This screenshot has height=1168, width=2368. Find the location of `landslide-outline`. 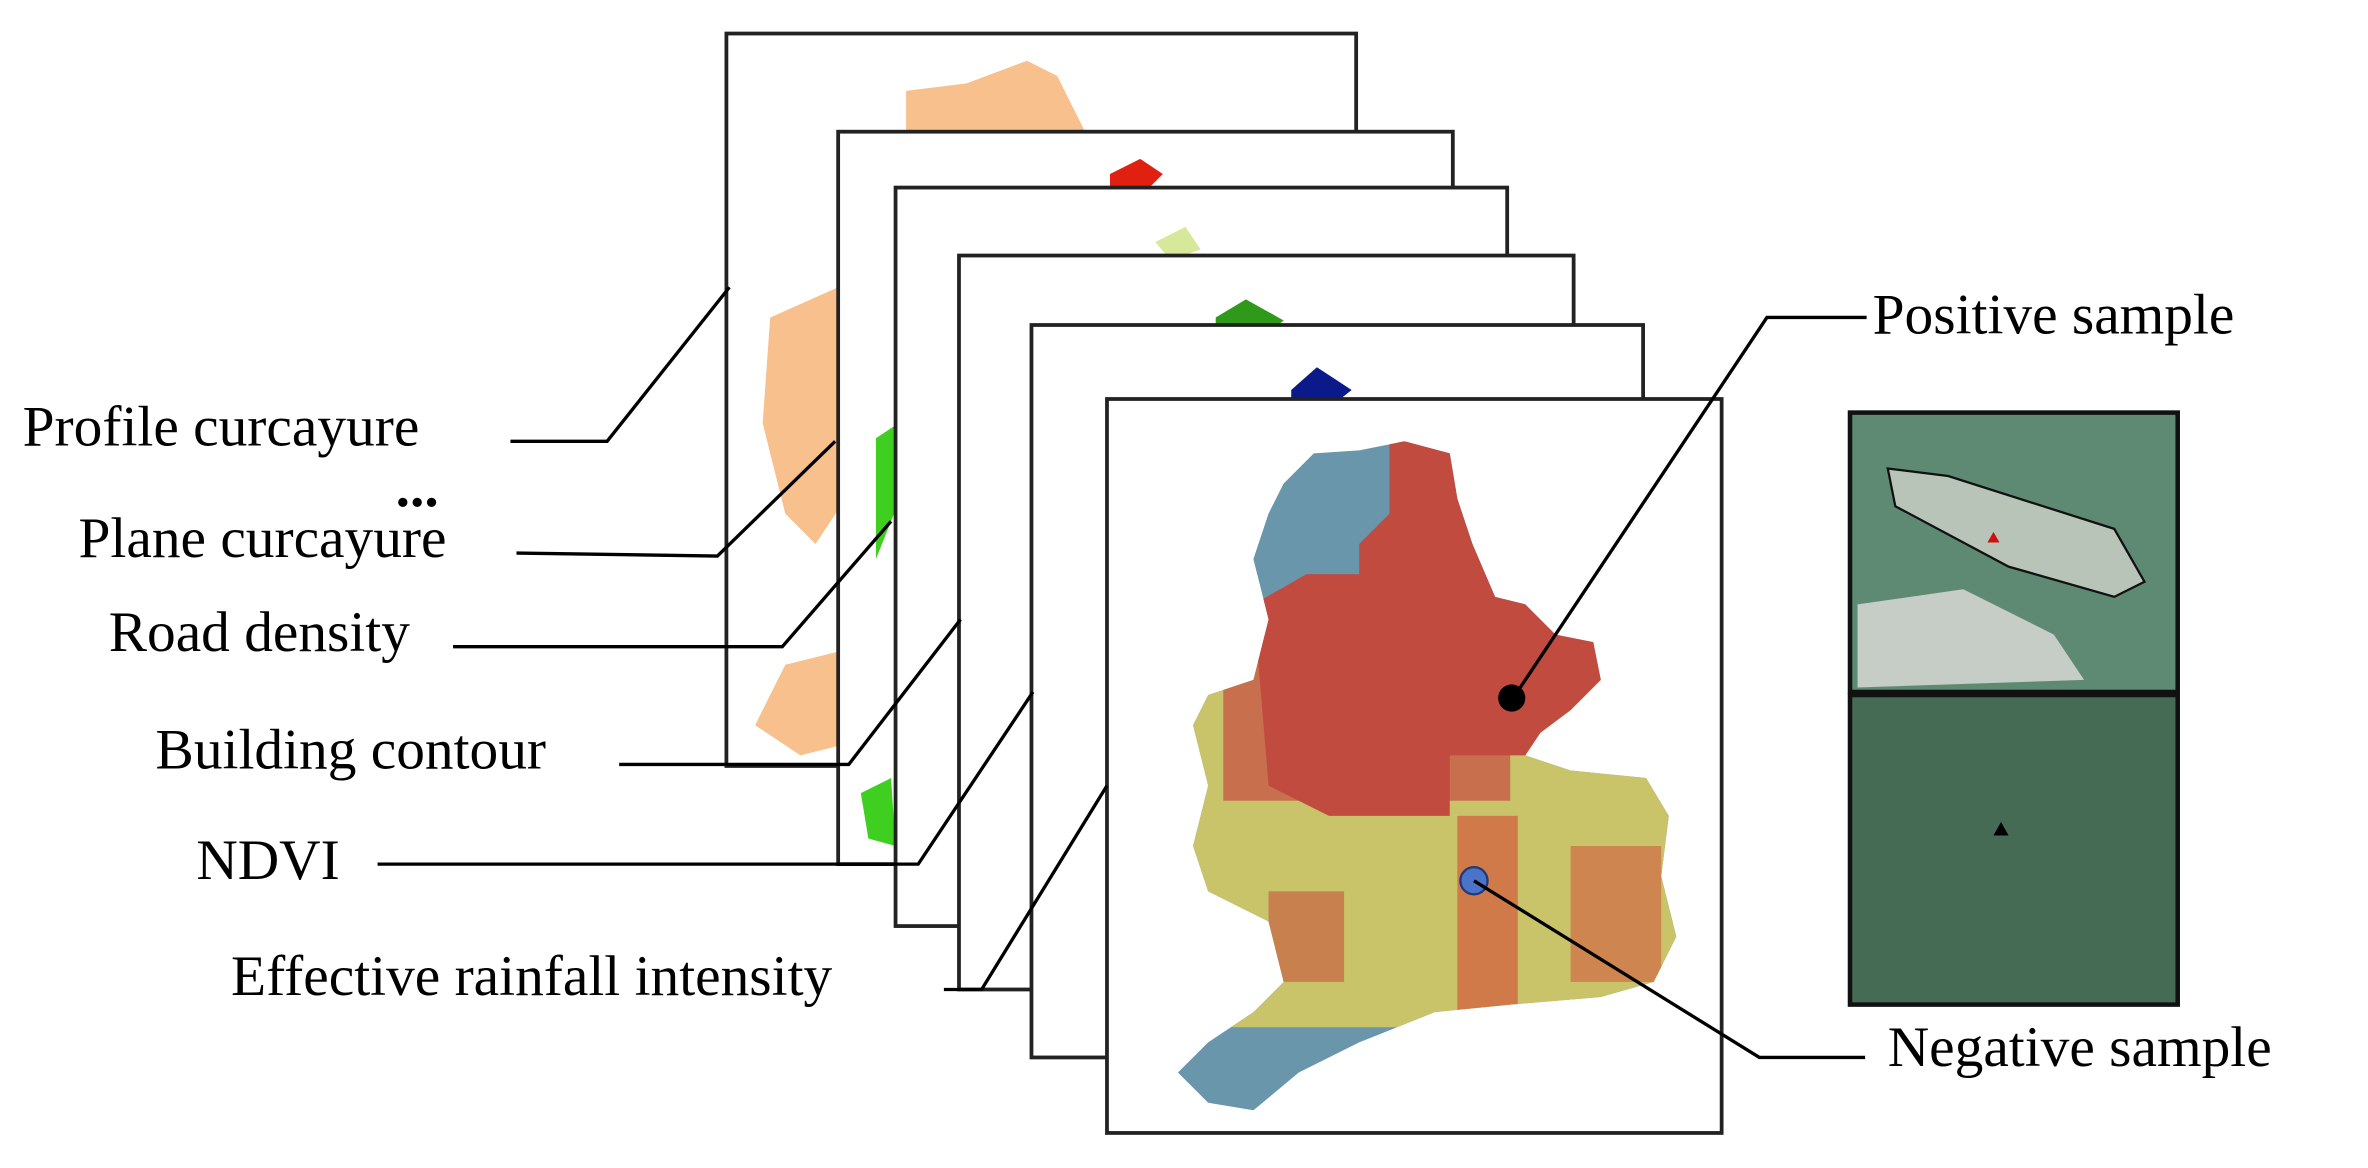

landslide-outline is located at coordinates (2016, 533).